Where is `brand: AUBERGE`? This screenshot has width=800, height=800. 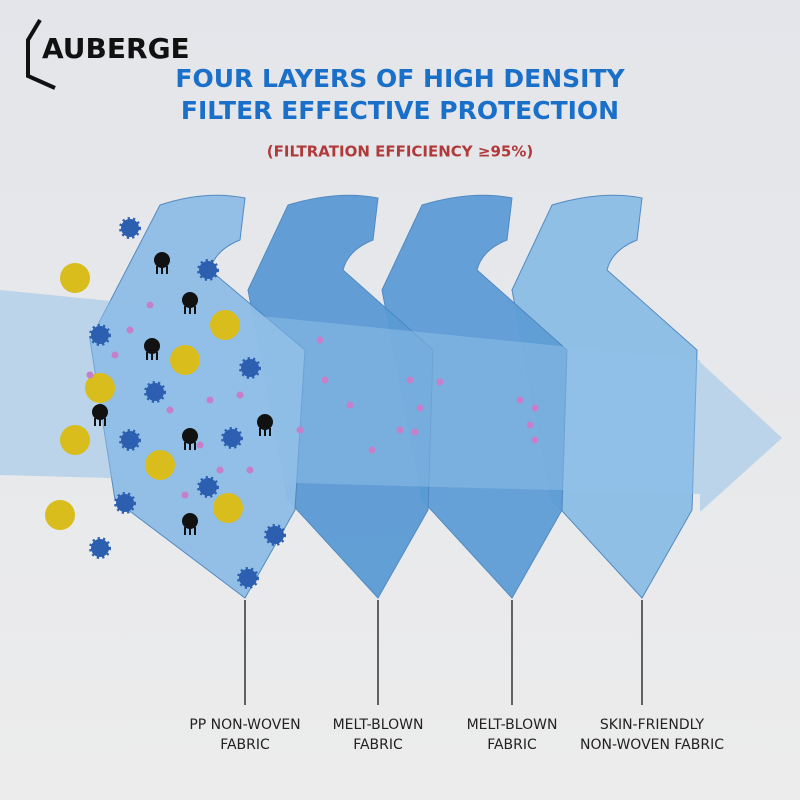
brand: AUBERGE is located at coordinates (116, 48).